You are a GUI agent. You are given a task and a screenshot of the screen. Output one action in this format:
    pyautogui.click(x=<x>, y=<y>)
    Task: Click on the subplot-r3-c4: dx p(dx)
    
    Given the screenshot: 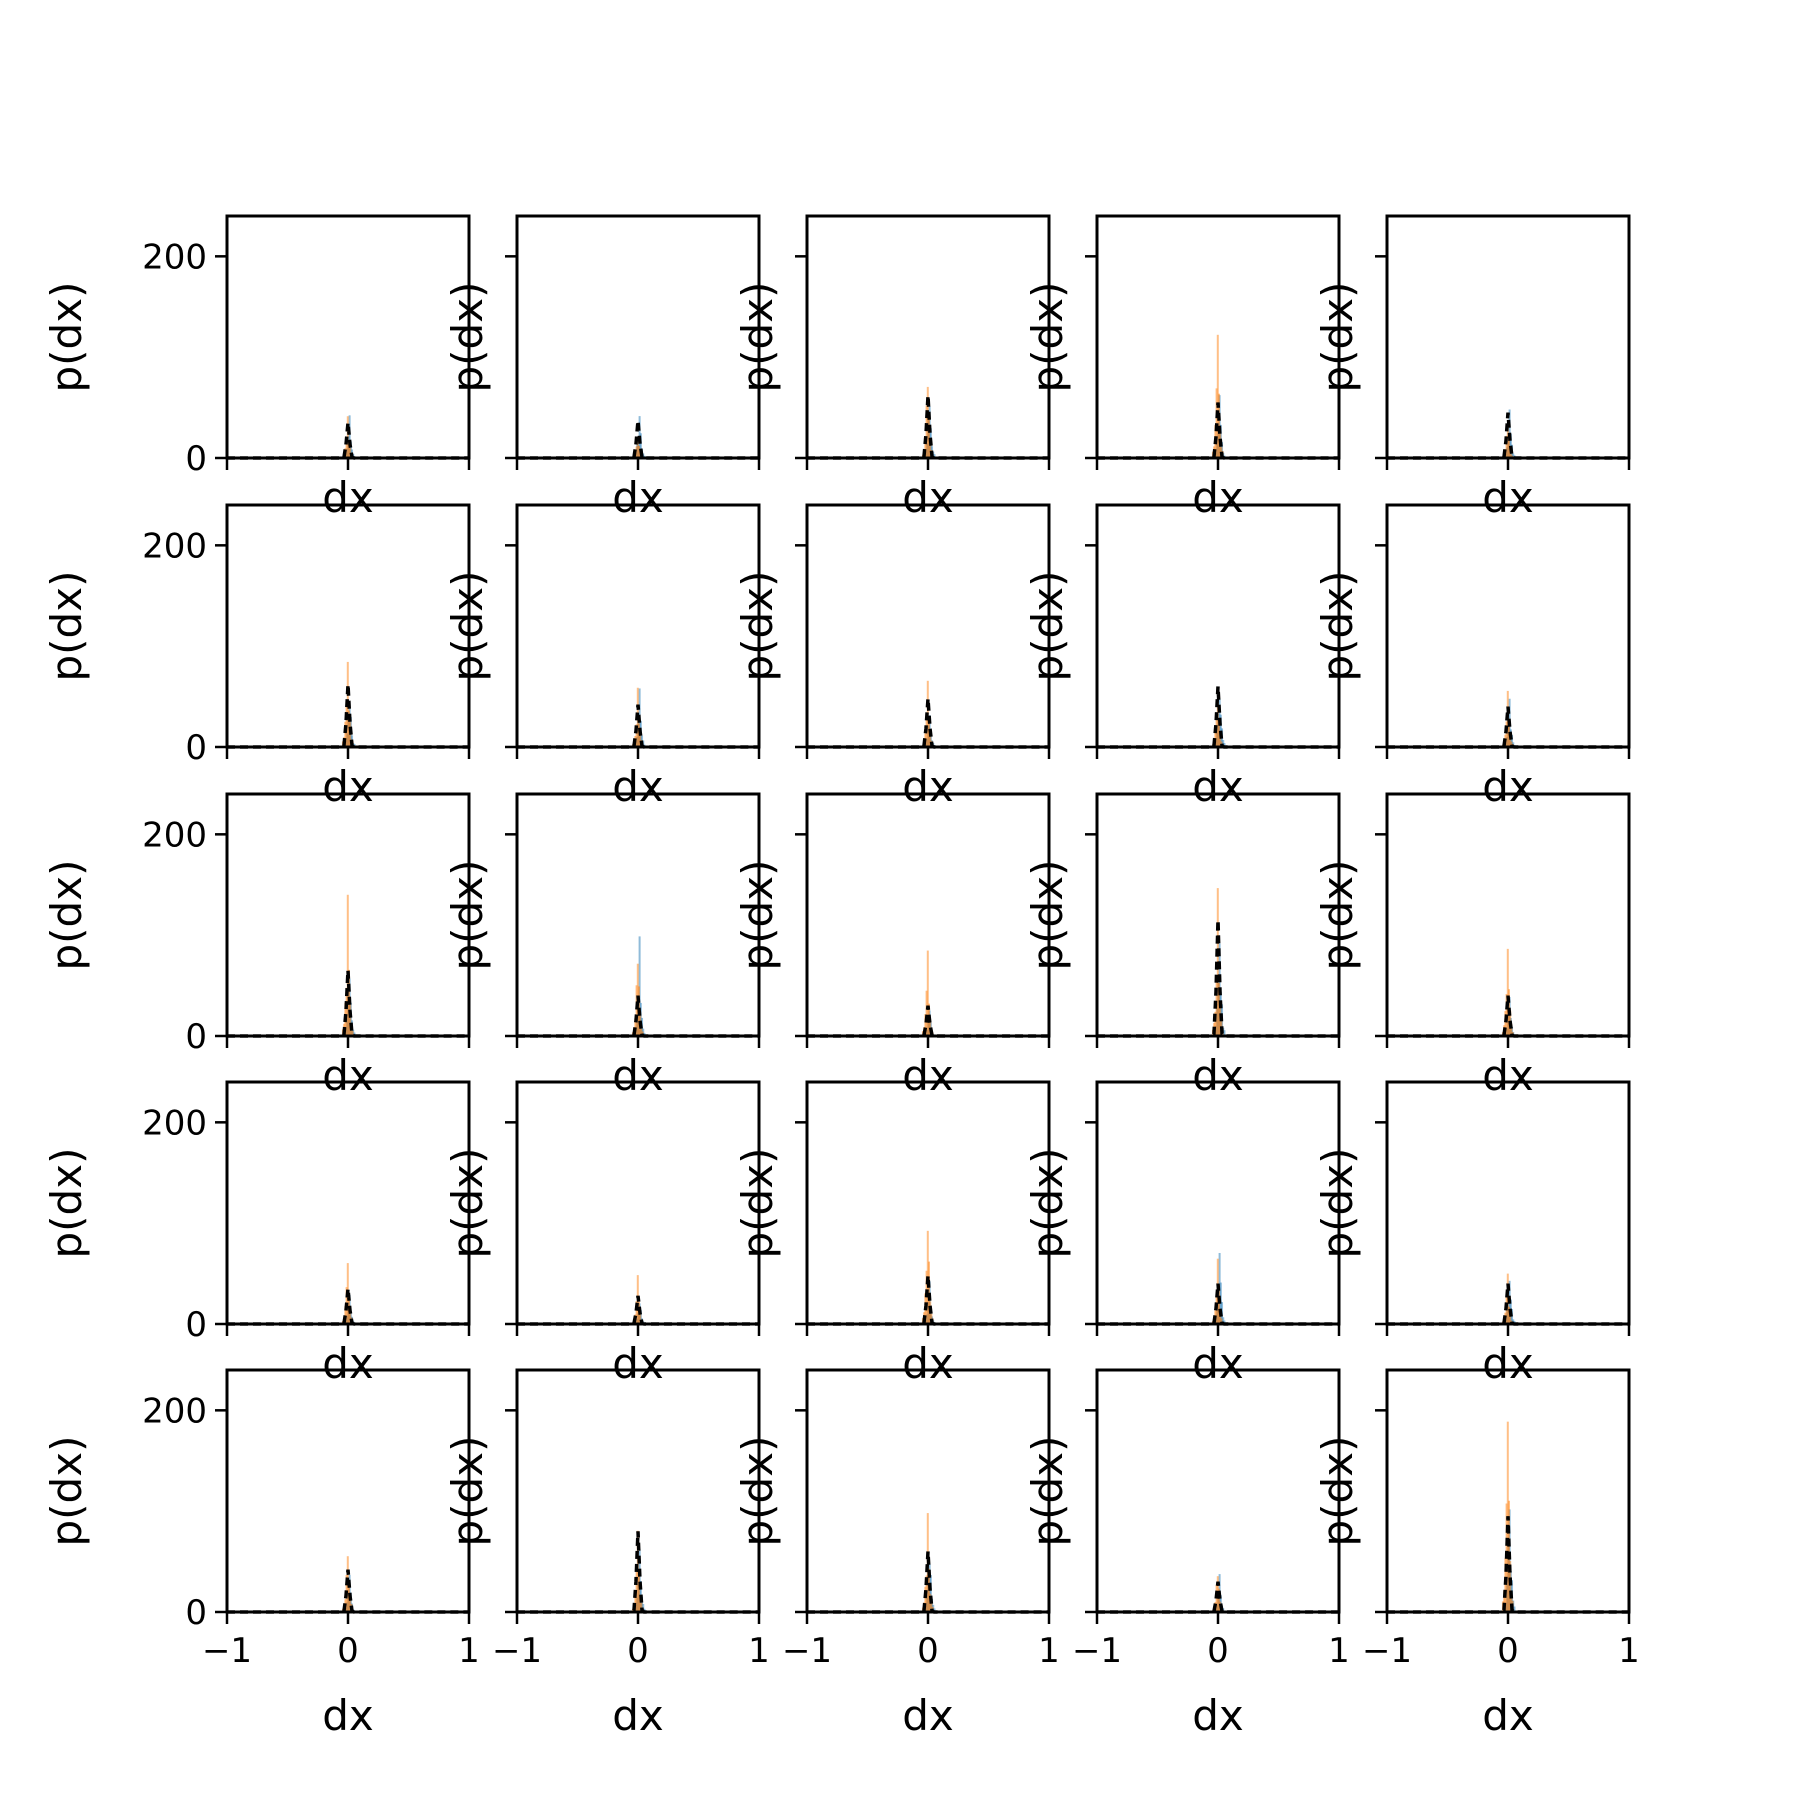 What is the action you would take?
    pyautogui.click(x=1182, y=946)
    